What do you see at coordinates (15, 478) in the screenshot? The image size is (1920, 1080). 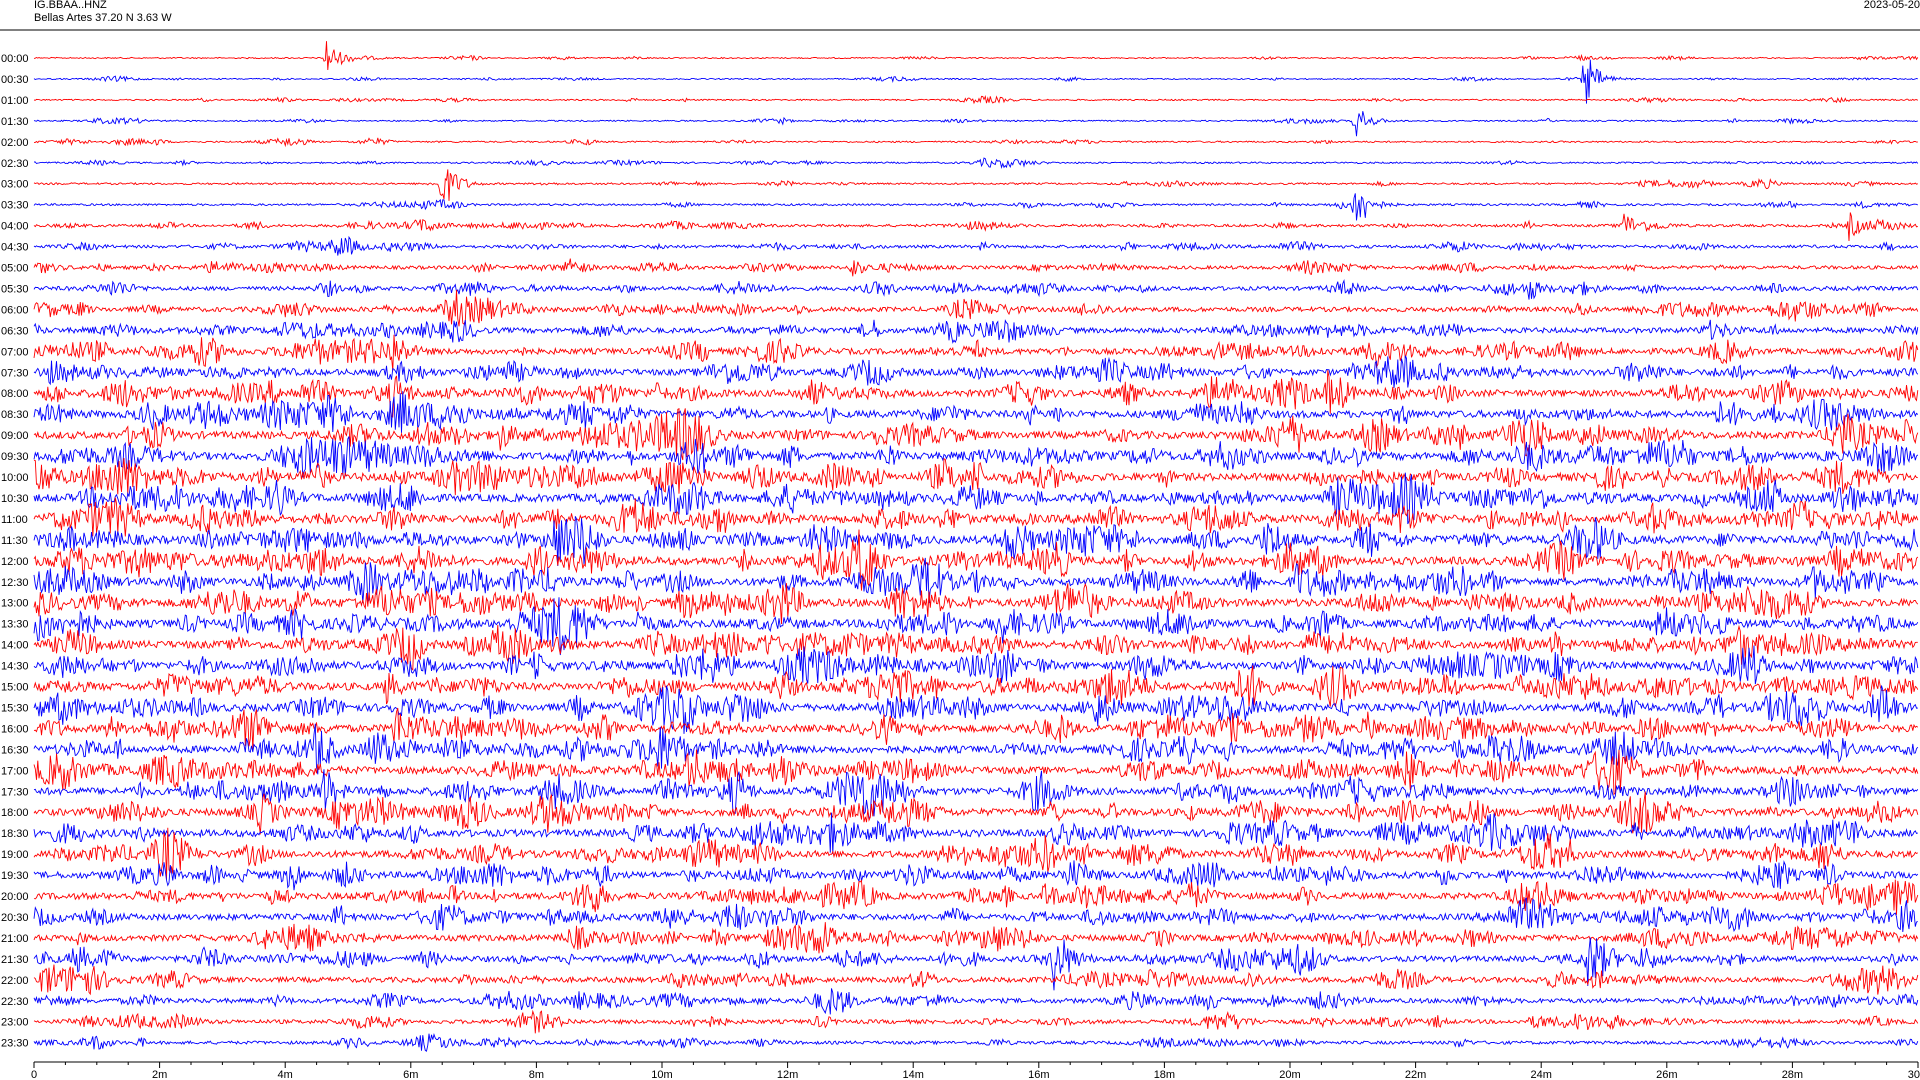 I see `row-label: 10:00` at bounding box center [15, 478].